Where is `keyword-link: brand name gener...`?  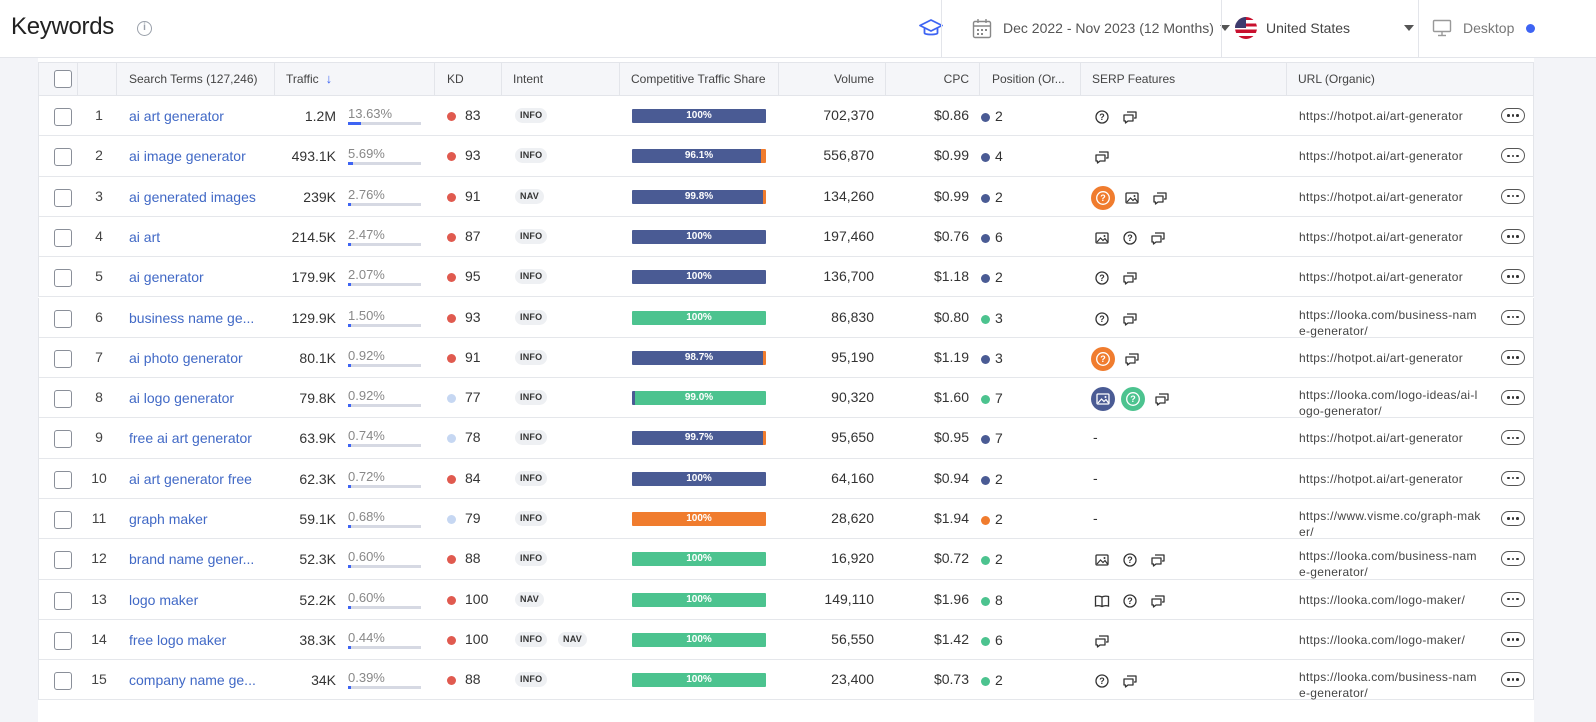 keyword-link: brand name gener... is located at coordinates (192, 559).